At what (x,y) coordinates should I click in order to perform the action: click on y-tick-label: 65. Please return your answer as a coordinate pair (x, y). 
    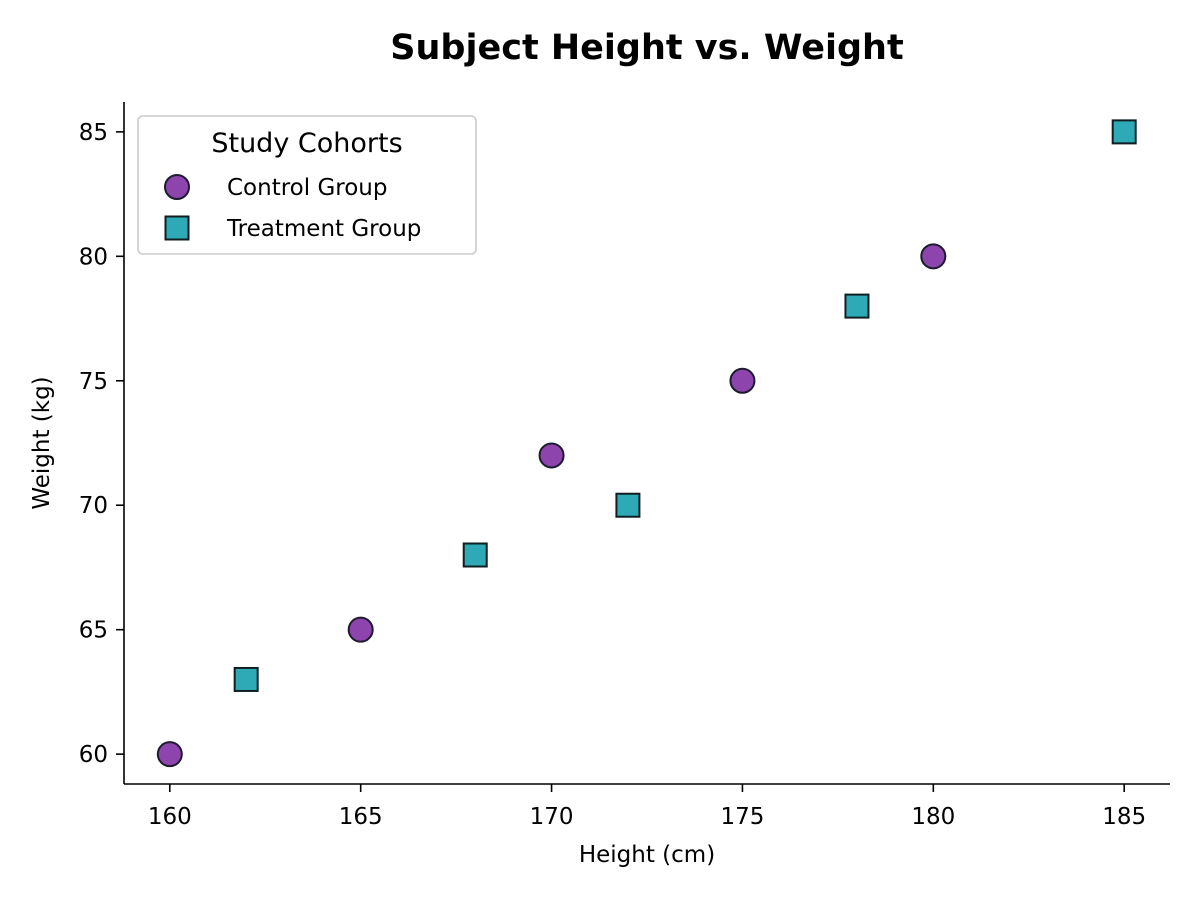
    Looking at the image, I should click on (93, 631).